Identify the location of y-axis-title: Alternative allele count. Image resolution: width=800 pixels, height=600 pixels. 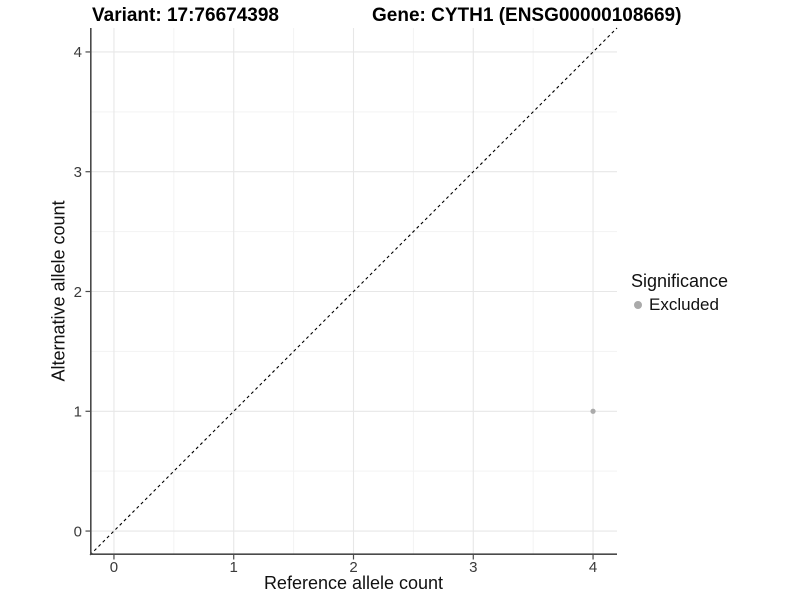
(58, 291).